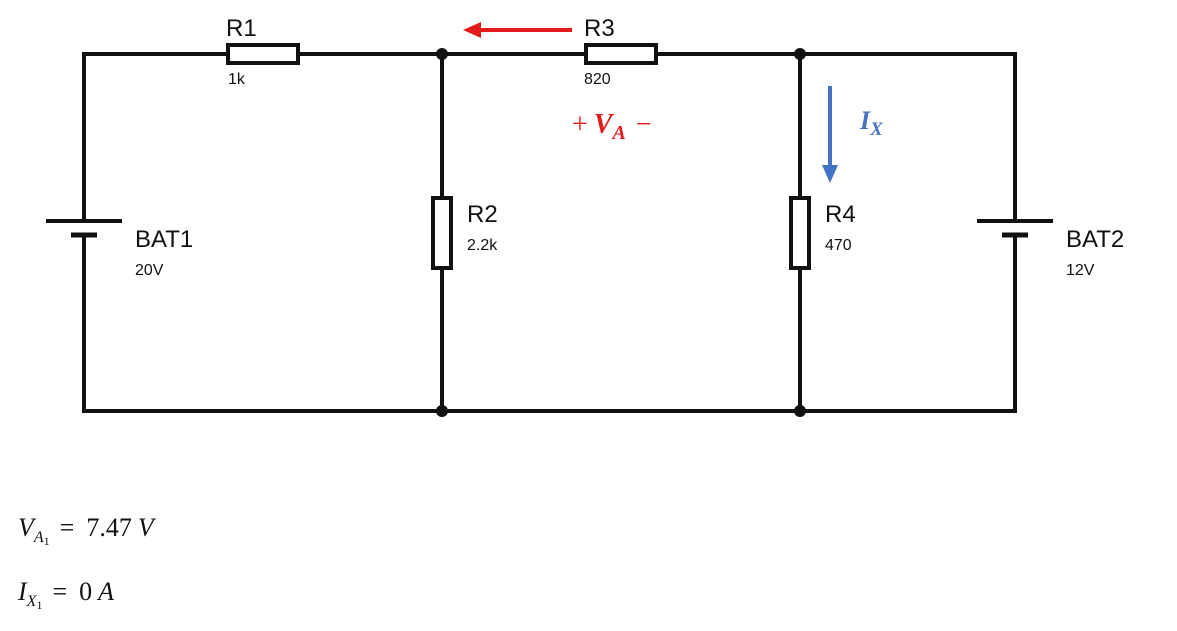  What do you see at coordinates (597, 79) in the screenshot?
I see `r3-value: 820` at bounding box center [597, 79].